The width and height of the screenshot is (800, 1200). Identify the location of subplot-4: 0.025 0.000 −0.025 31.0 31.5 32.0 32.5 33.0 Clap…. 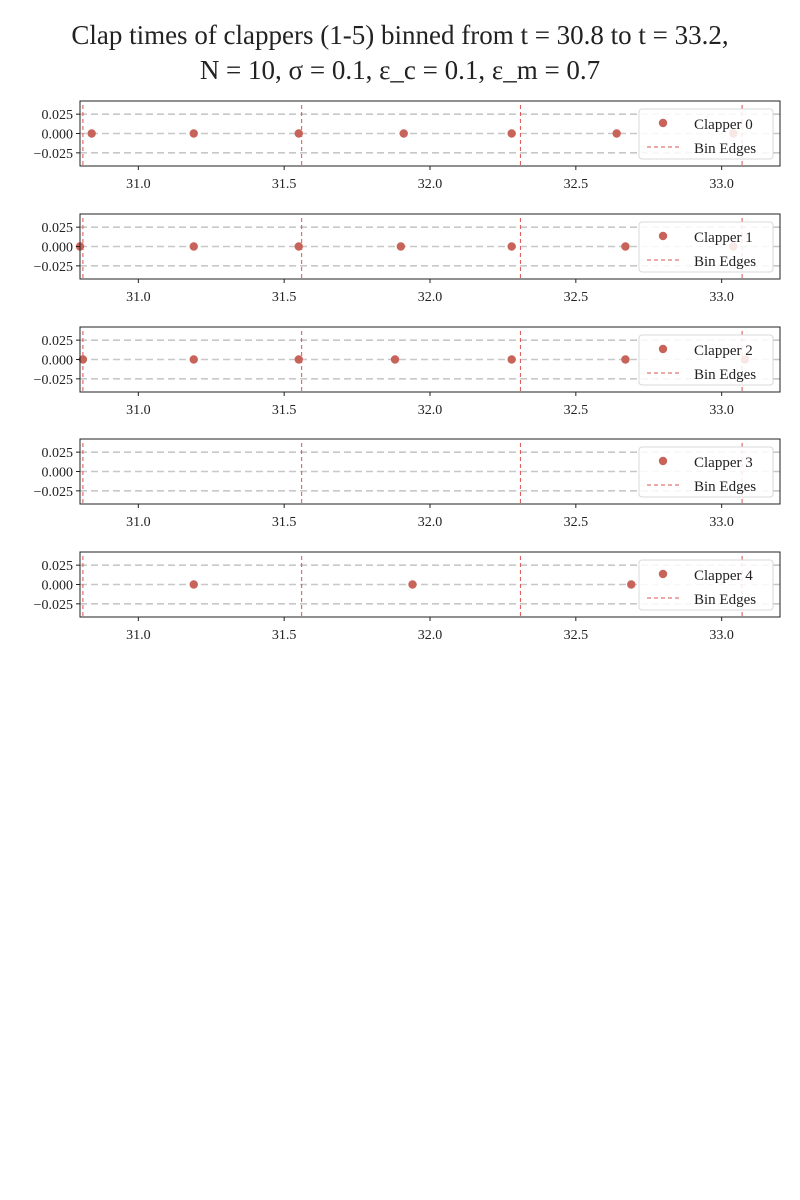
(407, 597).